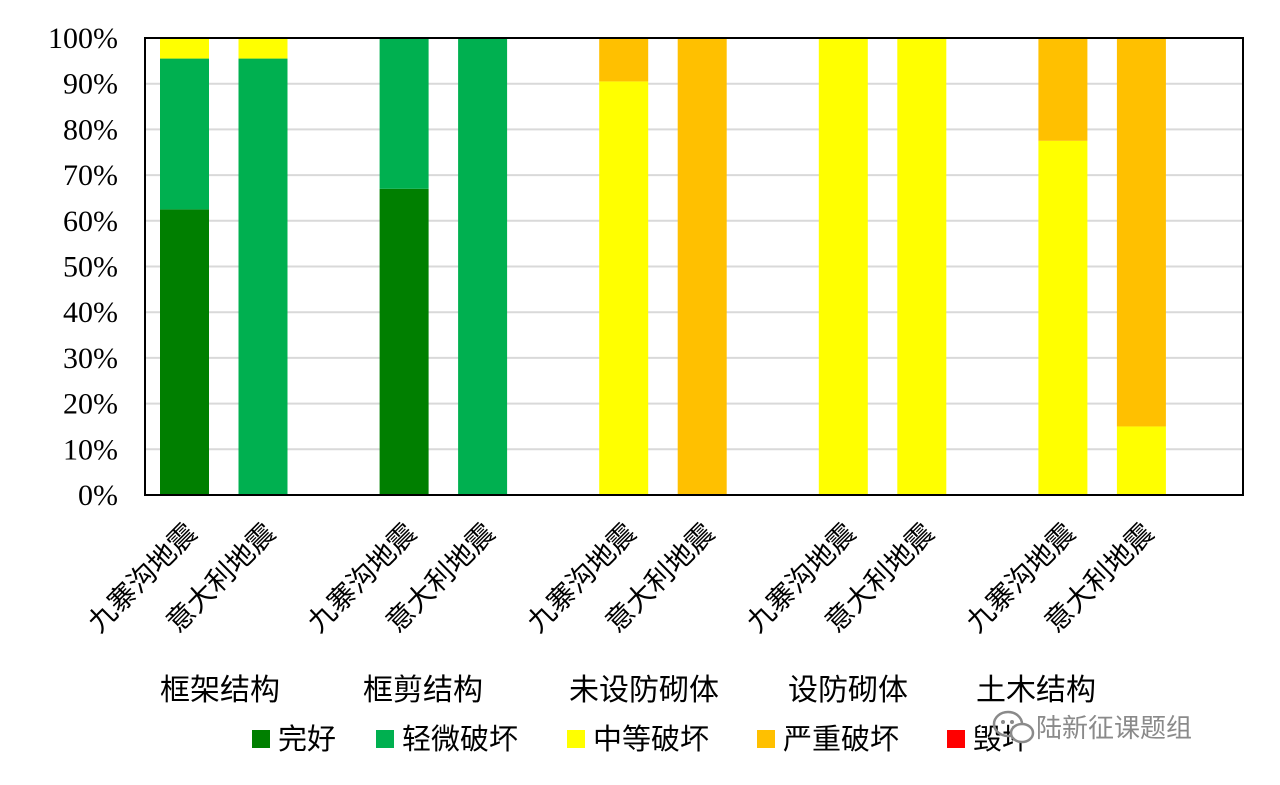 The height and width of the screenshot is (785, 1280). What do you see at coordinates (90, 404) in the screenshot?
I see `y-tick-label: 20%` at bounding box center [90, 404].